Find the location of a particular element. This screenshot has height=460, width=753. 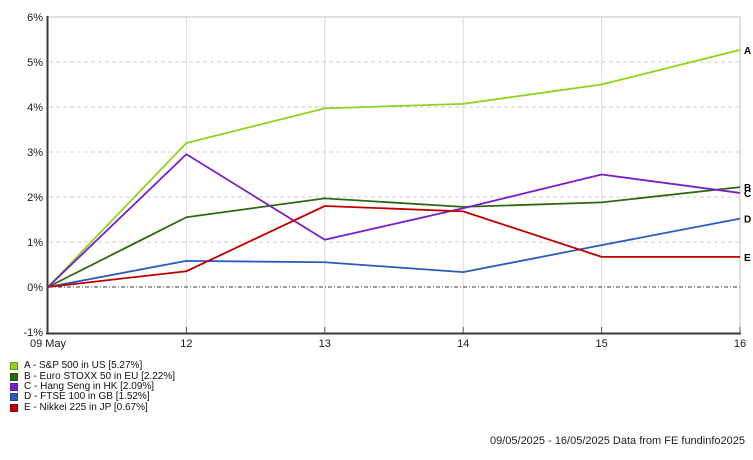

series-line-d is located at coordinates (394, 252).